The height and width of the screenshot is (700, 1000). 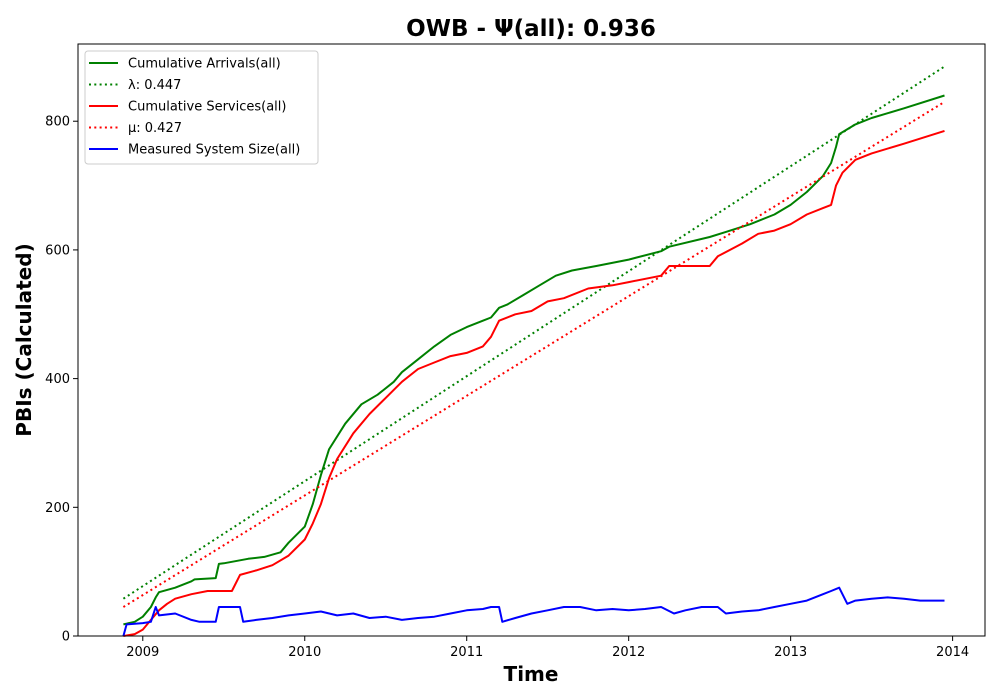 What do you see at coordinates (57, 508) in the screenshot?
I see `y-tick-label: 200` at bounding box center [57, 508].